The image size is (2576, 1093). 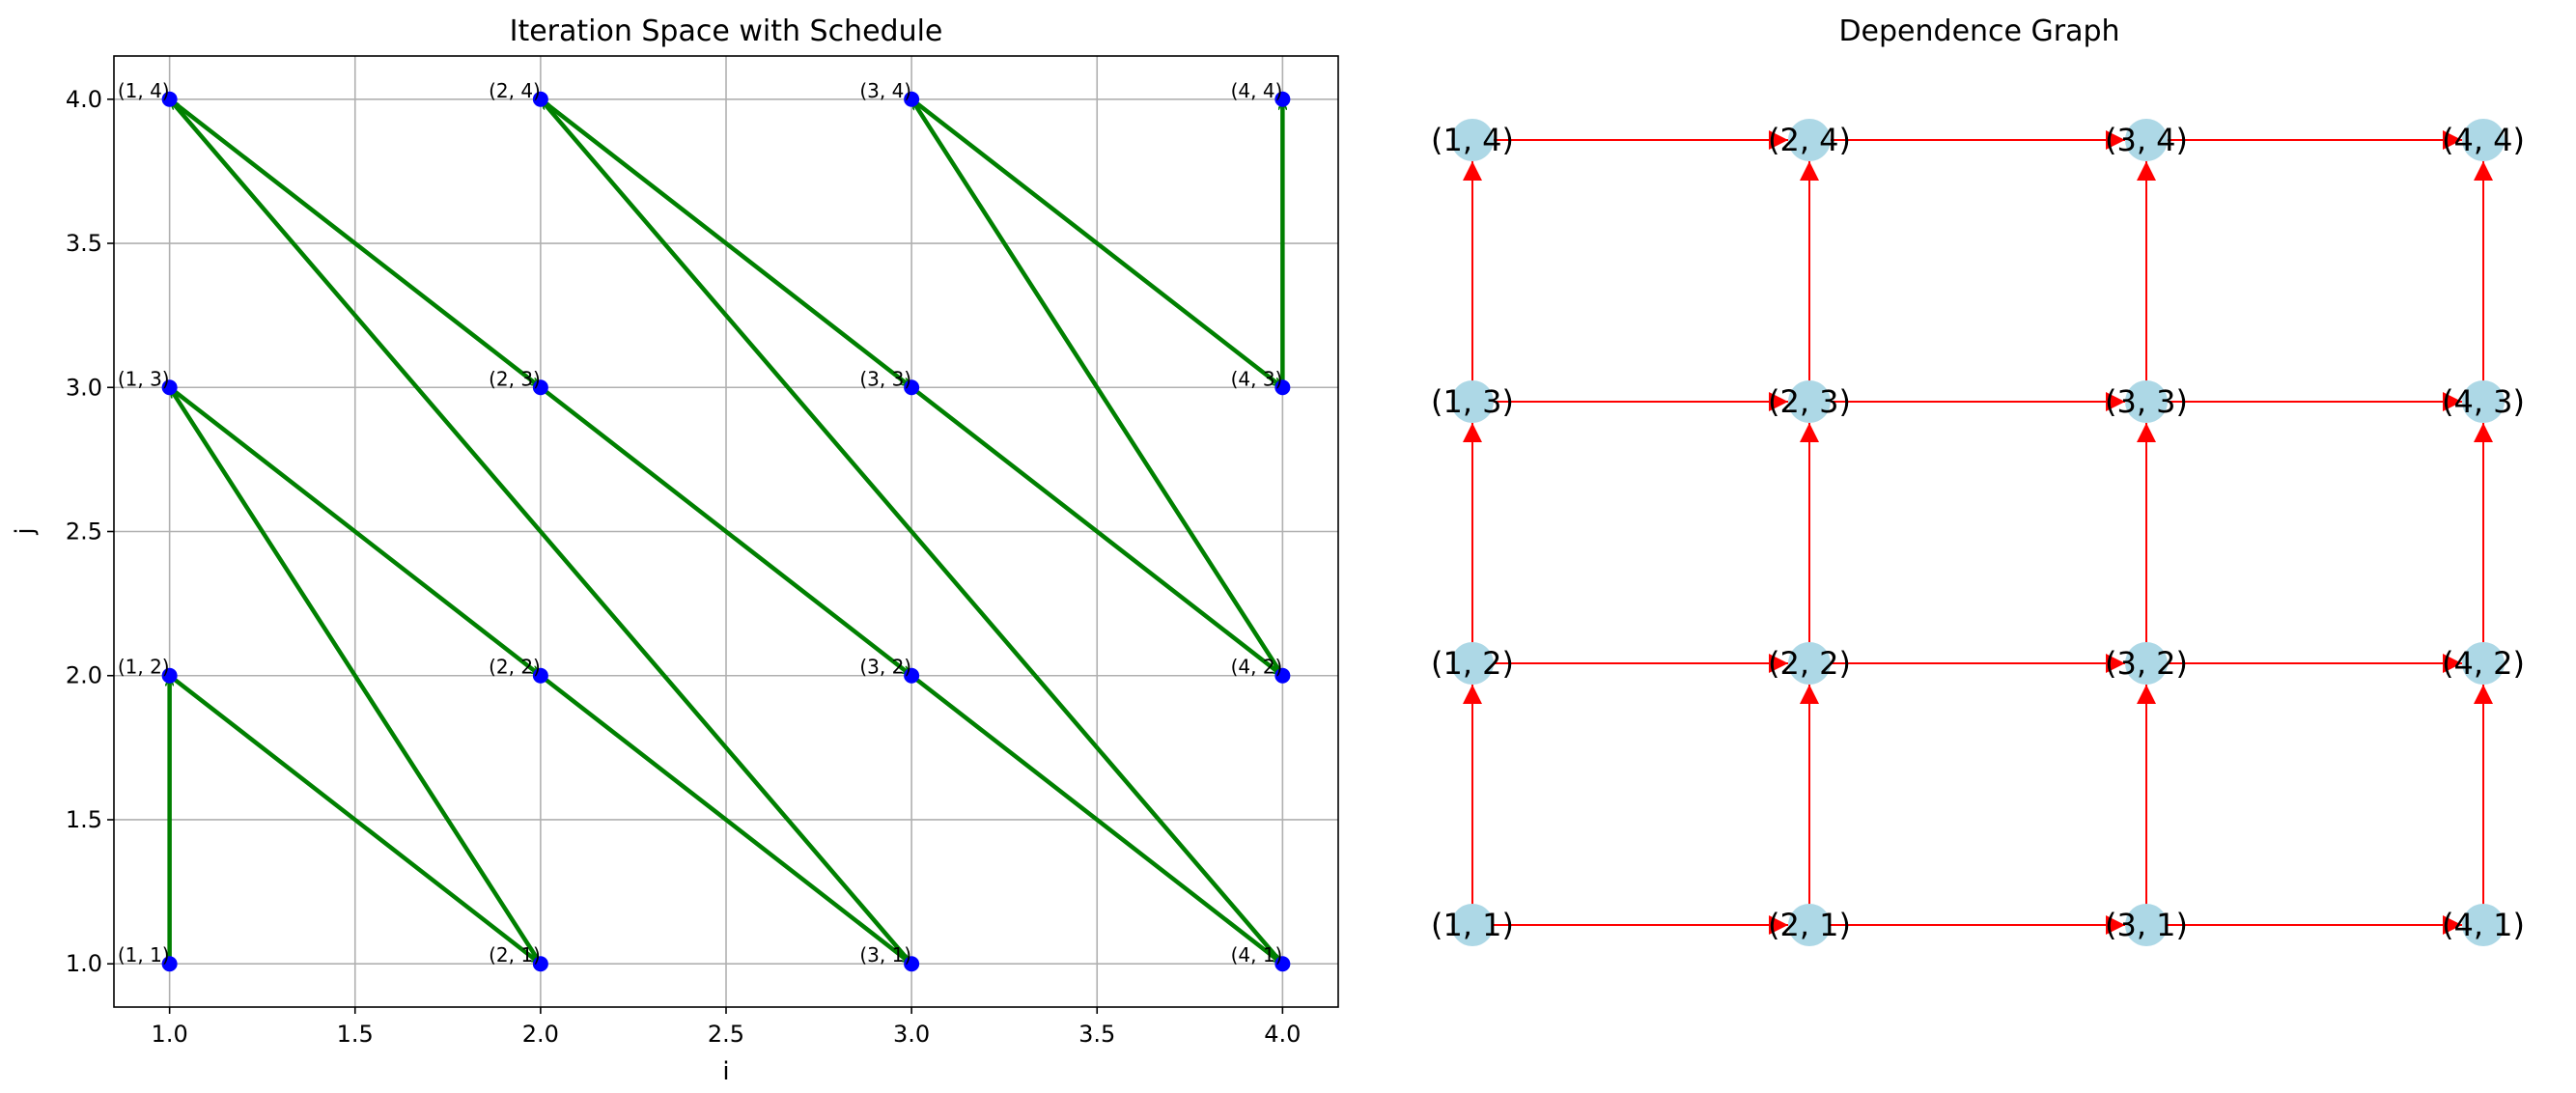 What do you see at coordinates (84, 819) in the screenshot?
I see `y-tick-label: 1.5` at bounding box center [84, 819].